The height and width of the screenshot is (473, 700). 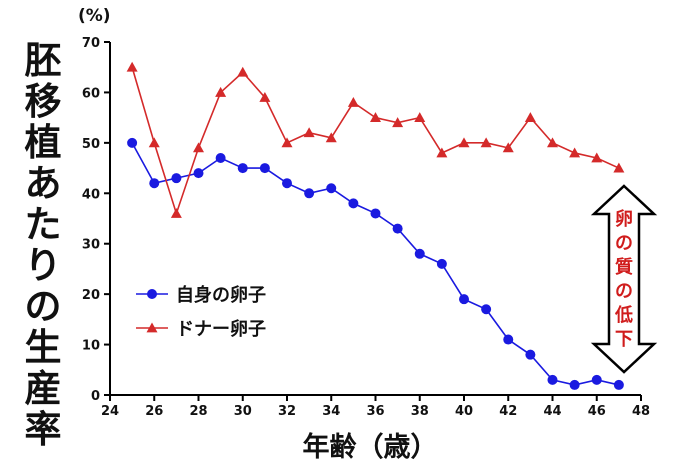 I want to click on x-axis-title: 年齢（歳）, so click(x=370, y=447).